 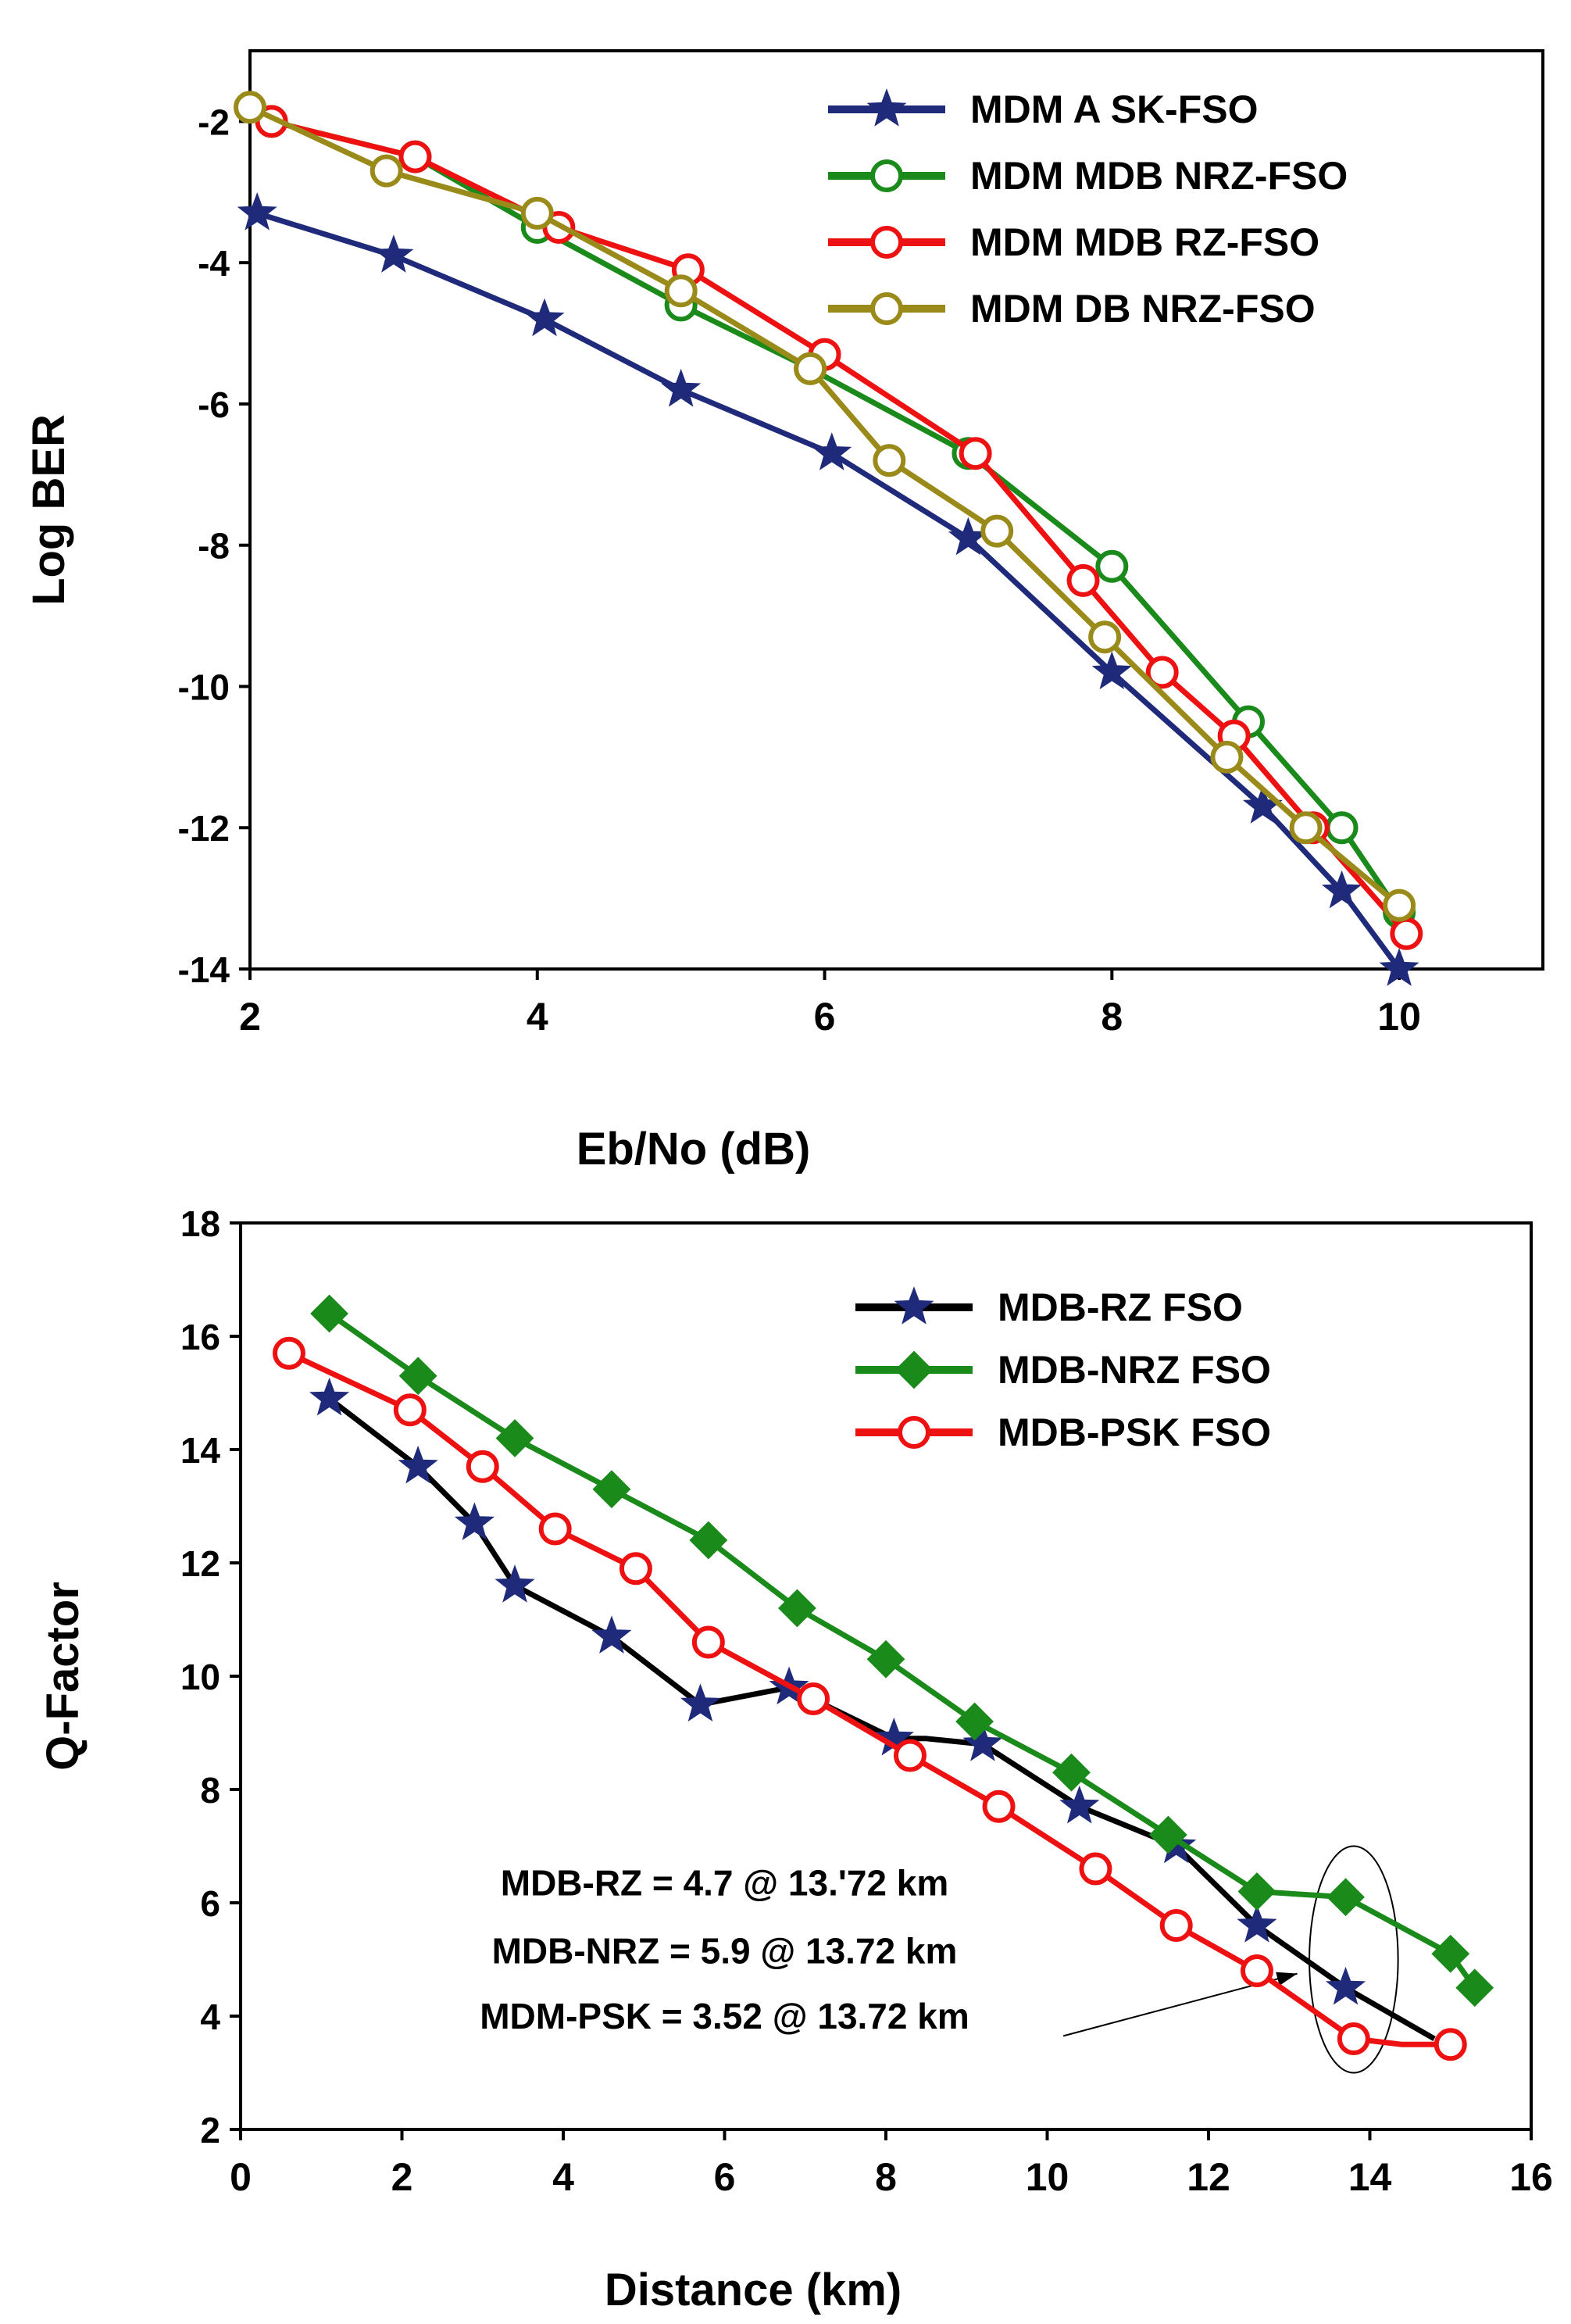 I want to click on legend-label: MDM MDB RZ-FSO, so click(x=1144, y=242).